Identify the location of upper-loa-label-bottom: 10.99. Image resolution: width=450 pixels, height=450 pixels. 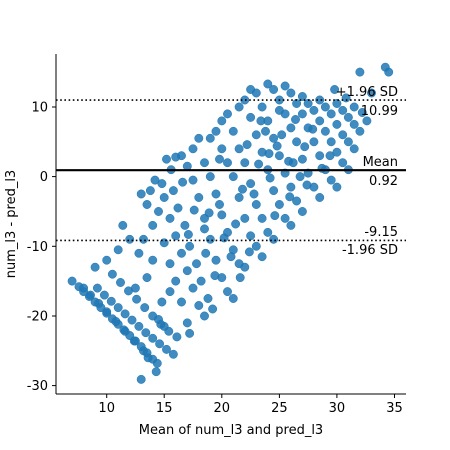
(379, 111).